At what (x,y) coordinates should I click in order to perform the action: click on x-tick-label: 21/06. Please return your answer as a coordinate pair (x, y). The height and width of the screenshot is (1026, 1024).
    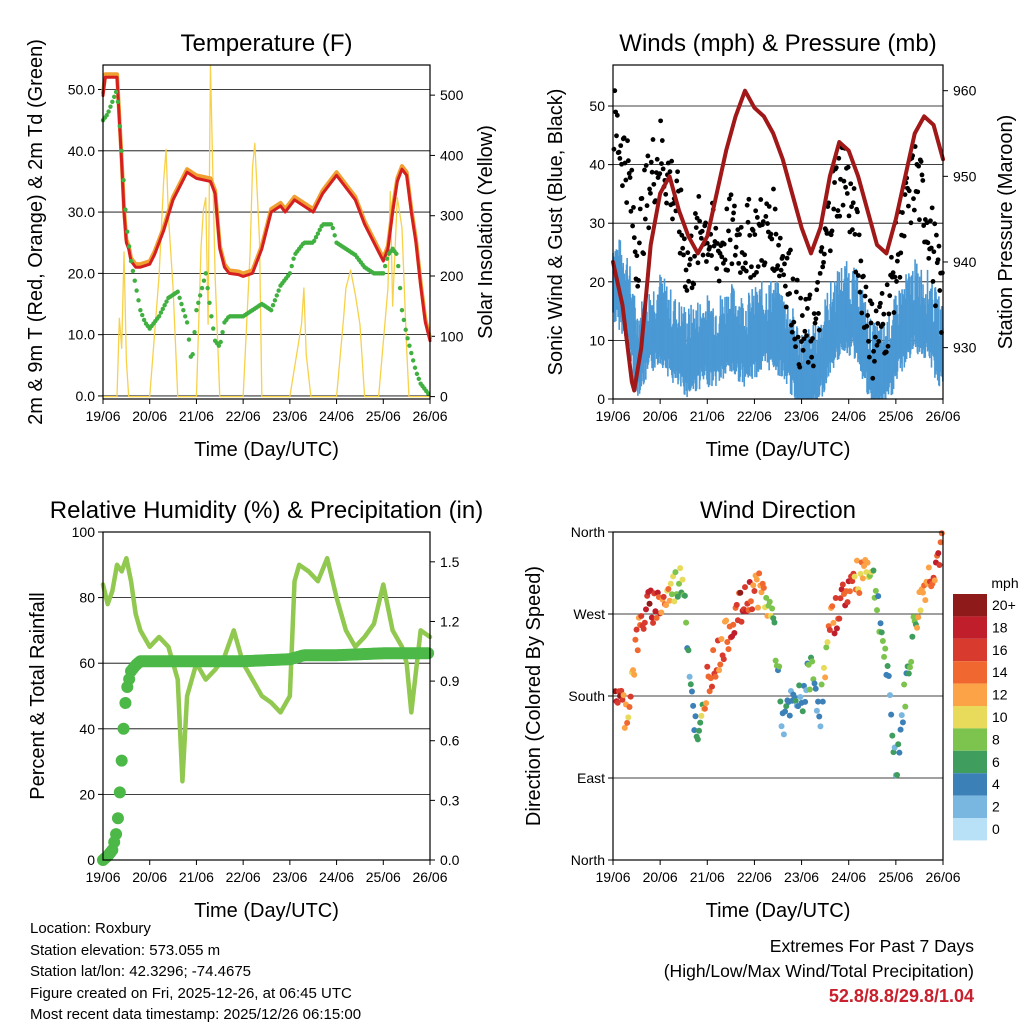
    Looking at the image, I should click on (196, 416).